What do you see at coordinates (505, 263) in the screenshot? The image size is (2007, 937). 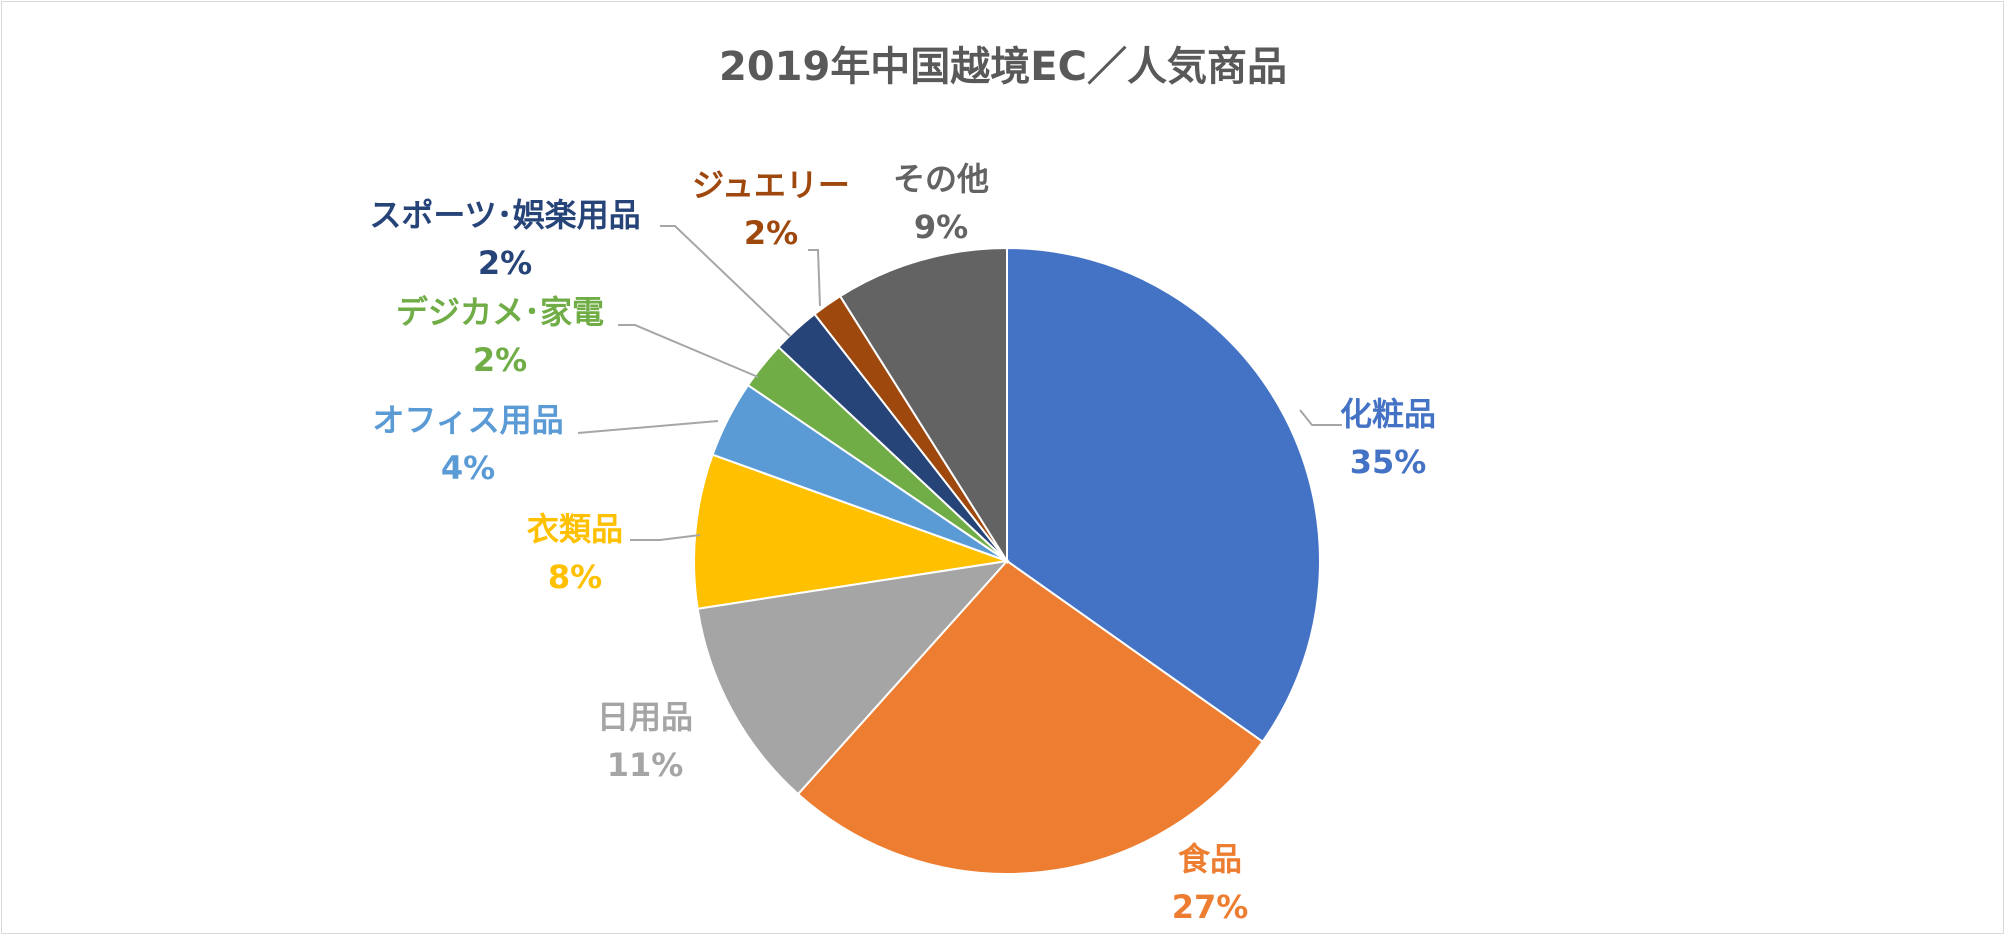 I see `slice-value-label-7: 2%` at bounding box center [505, 263].